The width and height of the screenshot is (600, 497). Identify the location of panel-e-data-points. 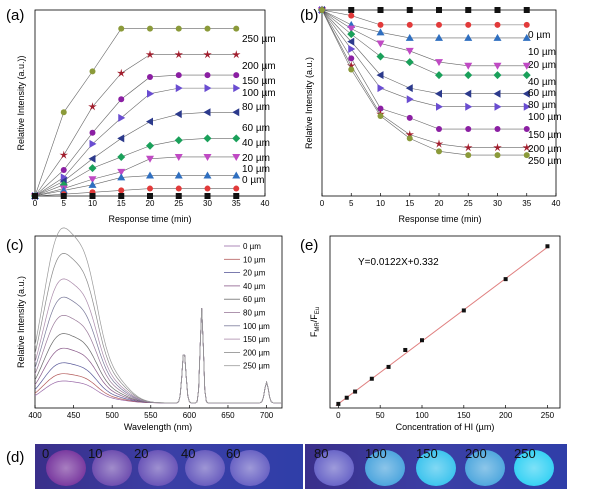
(443, 325).